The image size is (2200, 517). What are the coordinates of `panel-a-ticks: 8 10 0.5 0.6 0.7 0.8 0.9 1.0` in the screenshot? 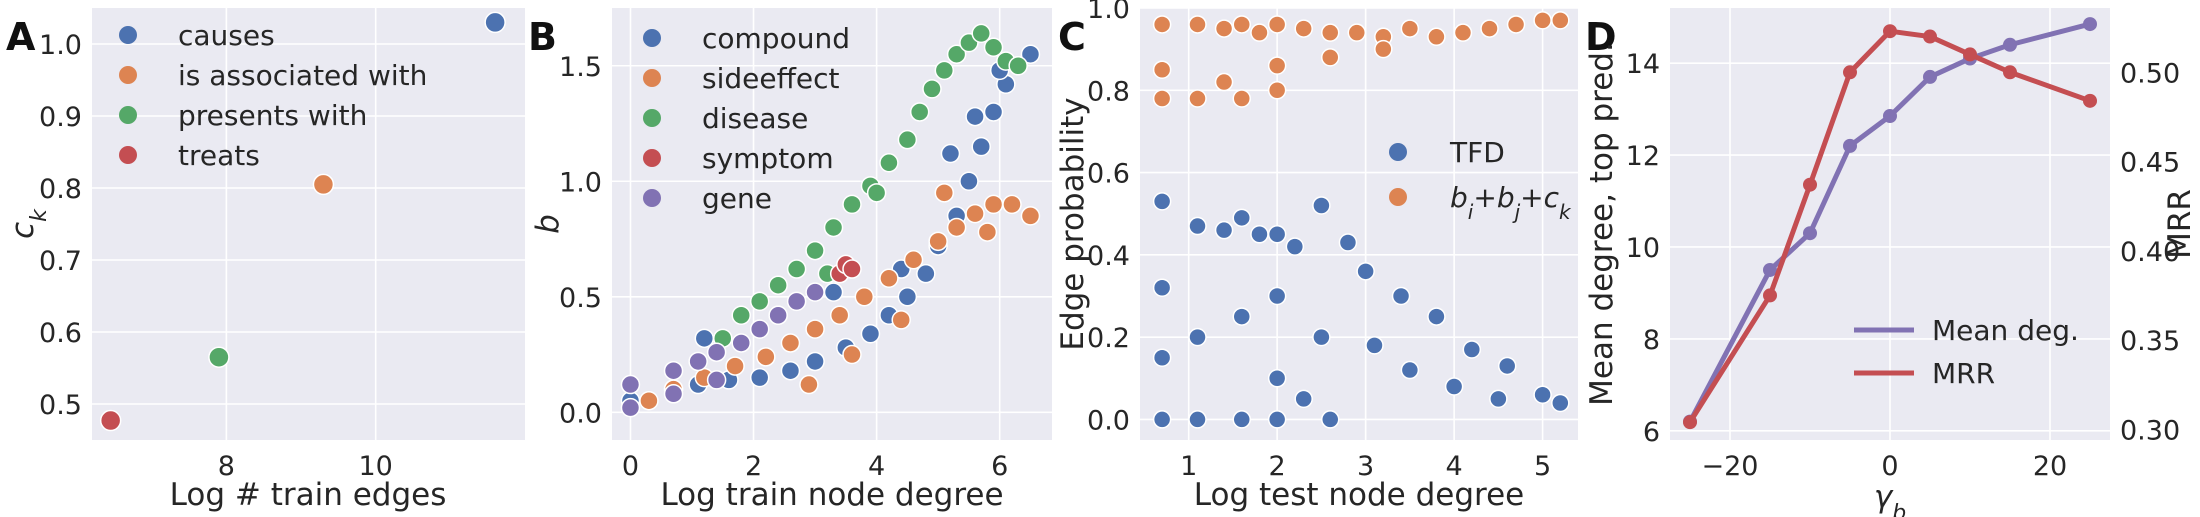 It's located at (216, 256).